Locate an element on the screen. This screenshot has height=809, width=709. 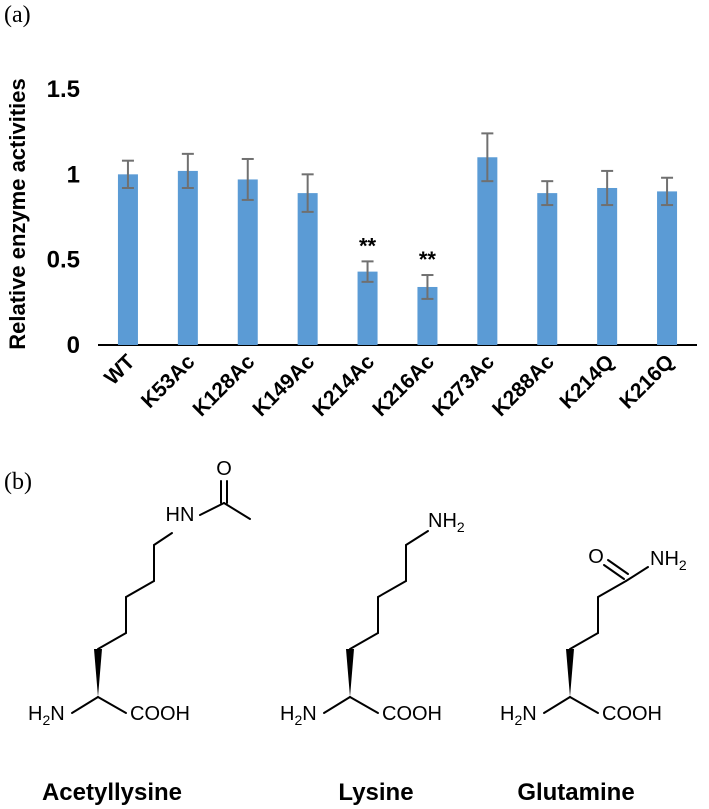
y-tick-label: 1.5 is located at coordinates (63, 89).